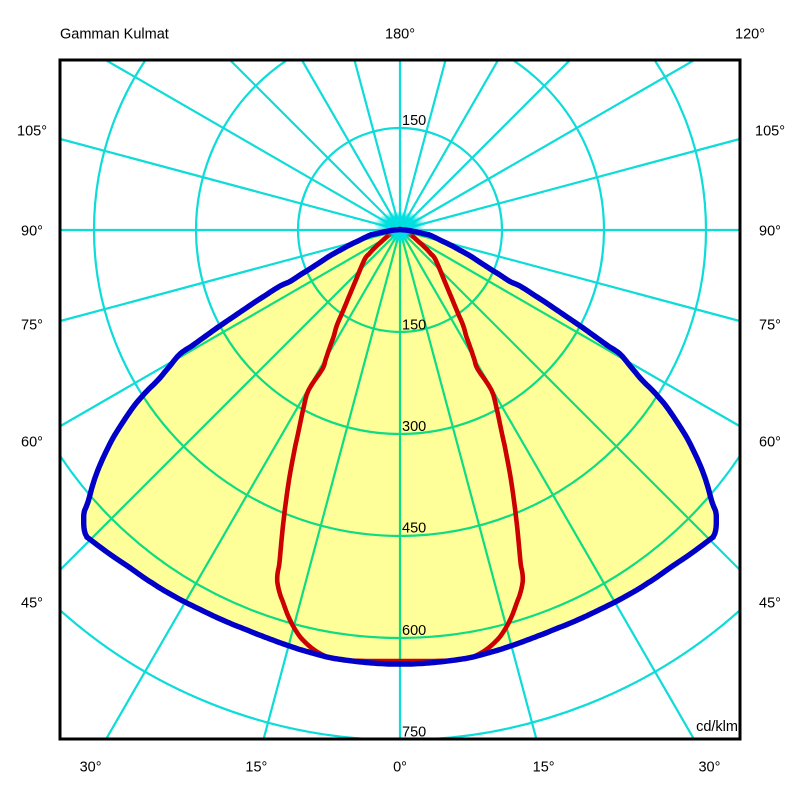 This screenshot has height=800, width=800. Describe the element at coordinates (400, 768) in the screenshot. I see `svg-text: 0°` at that location.